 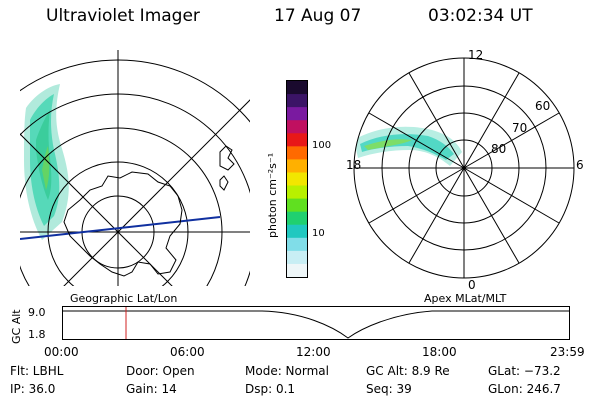 What do you see at coordinates (120, 228) in the screenshot?
I see `terminator-line` at bounding box center [120, 228].